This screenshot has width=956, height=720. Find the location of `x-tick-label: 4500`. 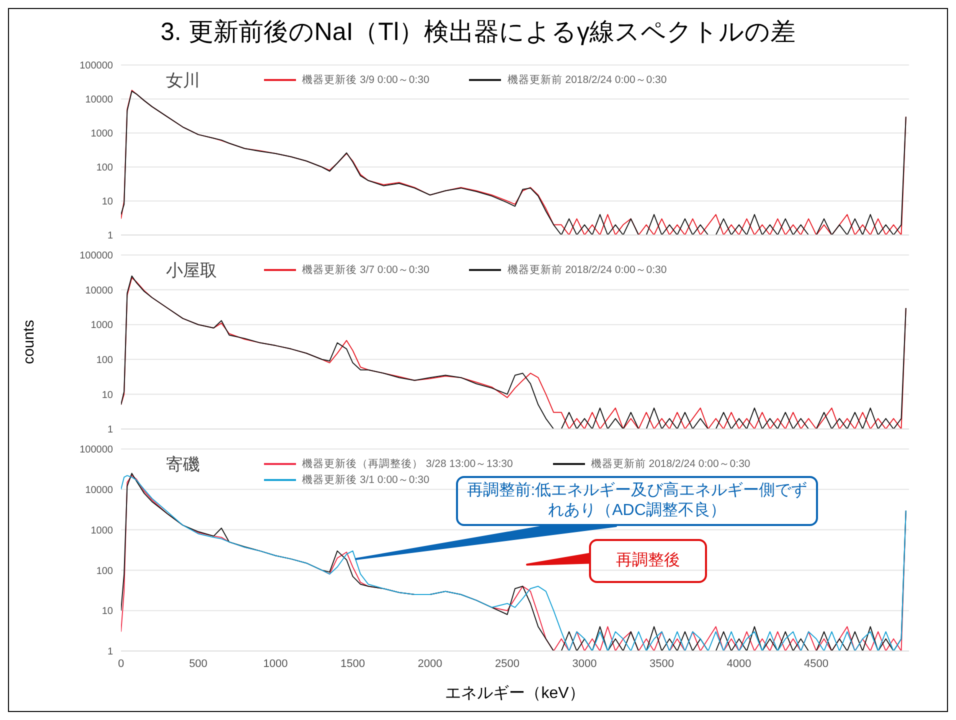

x-tick-label: 4500 is located at coordinates (816, 664).